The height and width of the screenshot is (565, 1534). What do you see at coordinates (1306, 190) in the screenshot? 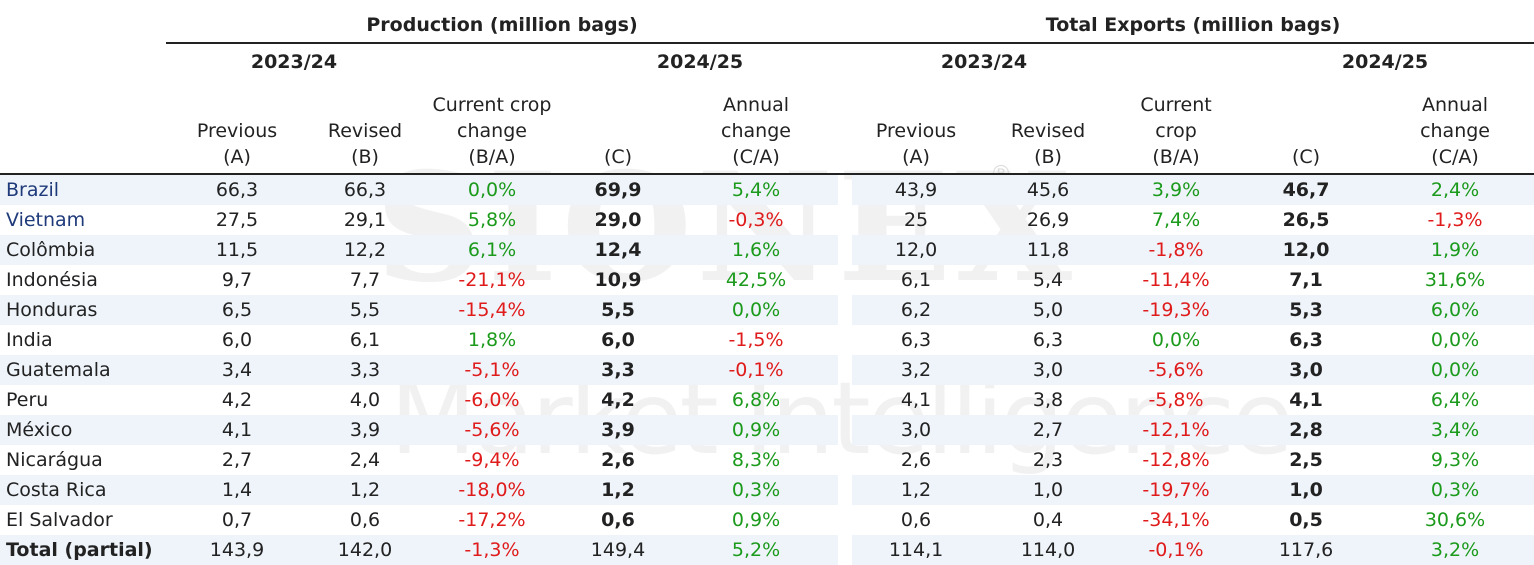
I see `exports-cell: 46,7` at bounding box center [1306, 190].